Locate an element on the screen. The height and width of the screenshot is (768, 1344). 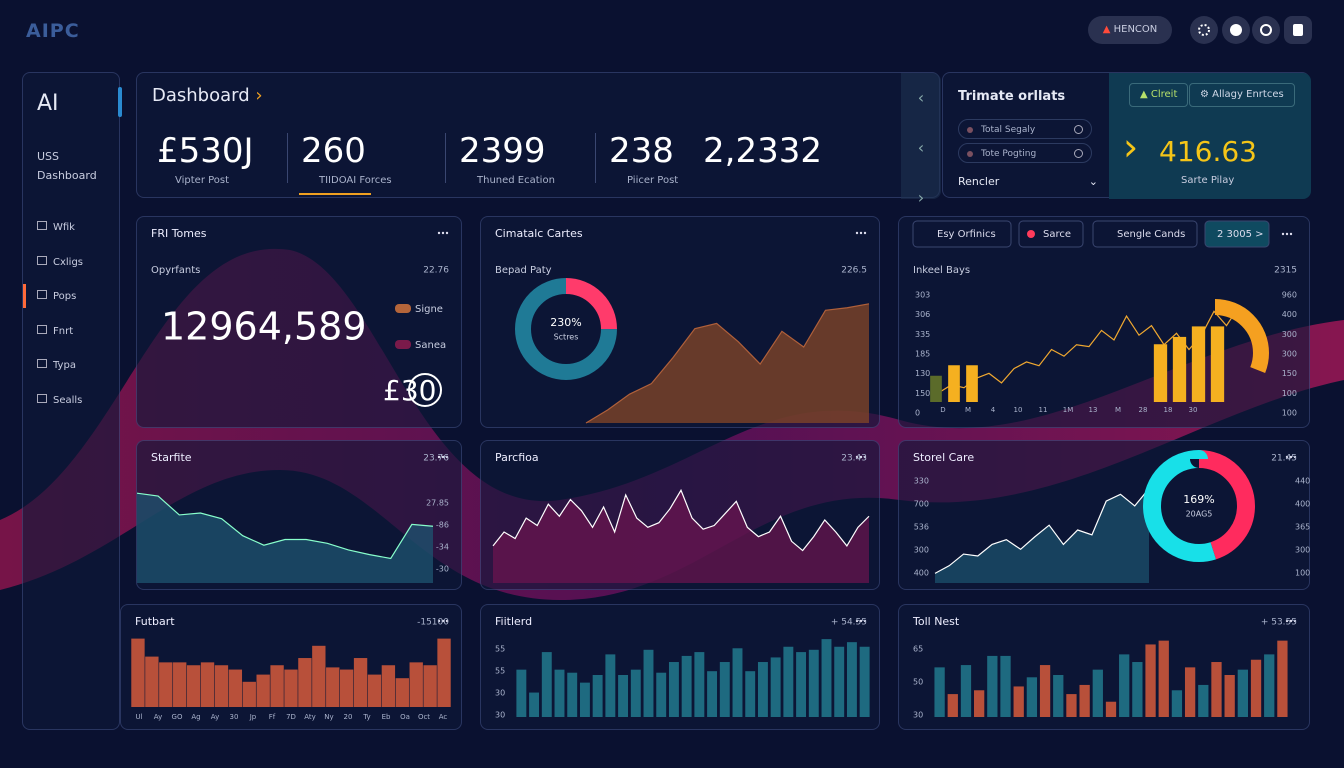
nav-item: Fnrt is located at coordinates (55, 330).